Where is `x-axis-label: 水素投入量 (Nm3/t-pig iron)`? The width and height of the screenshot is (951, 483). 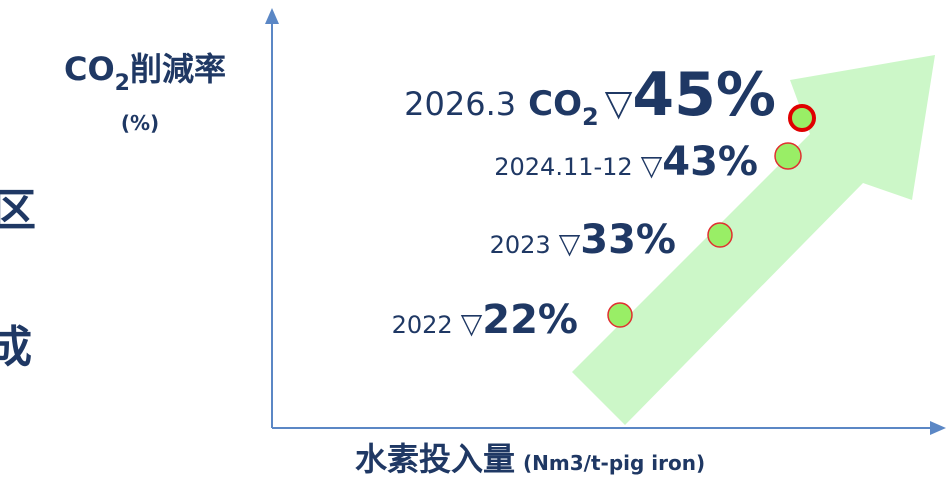 x-axis-label: 水素投入量 (Nm3/t-pig iron) is located at coordinates (530, 459).